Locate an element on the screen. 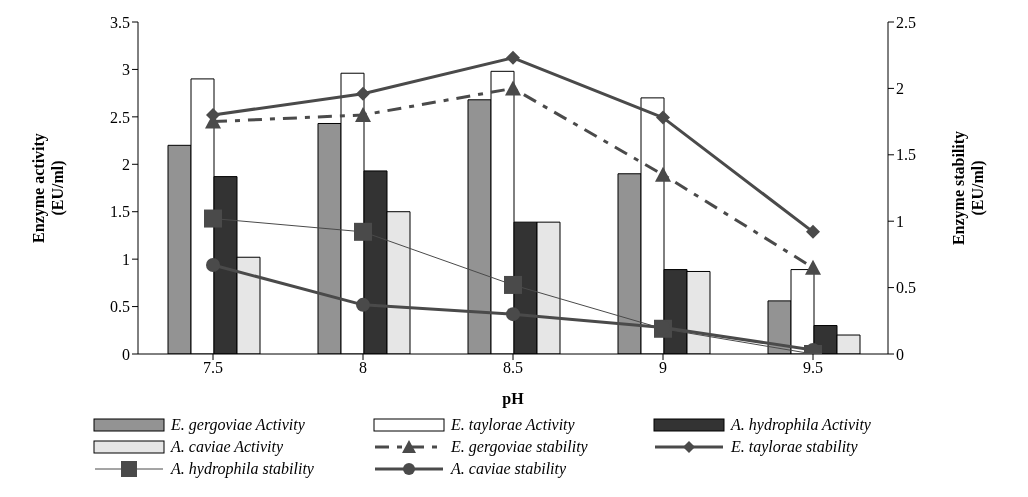  legend-label: E. taylorae Activity is located at coordinates (513, 425).